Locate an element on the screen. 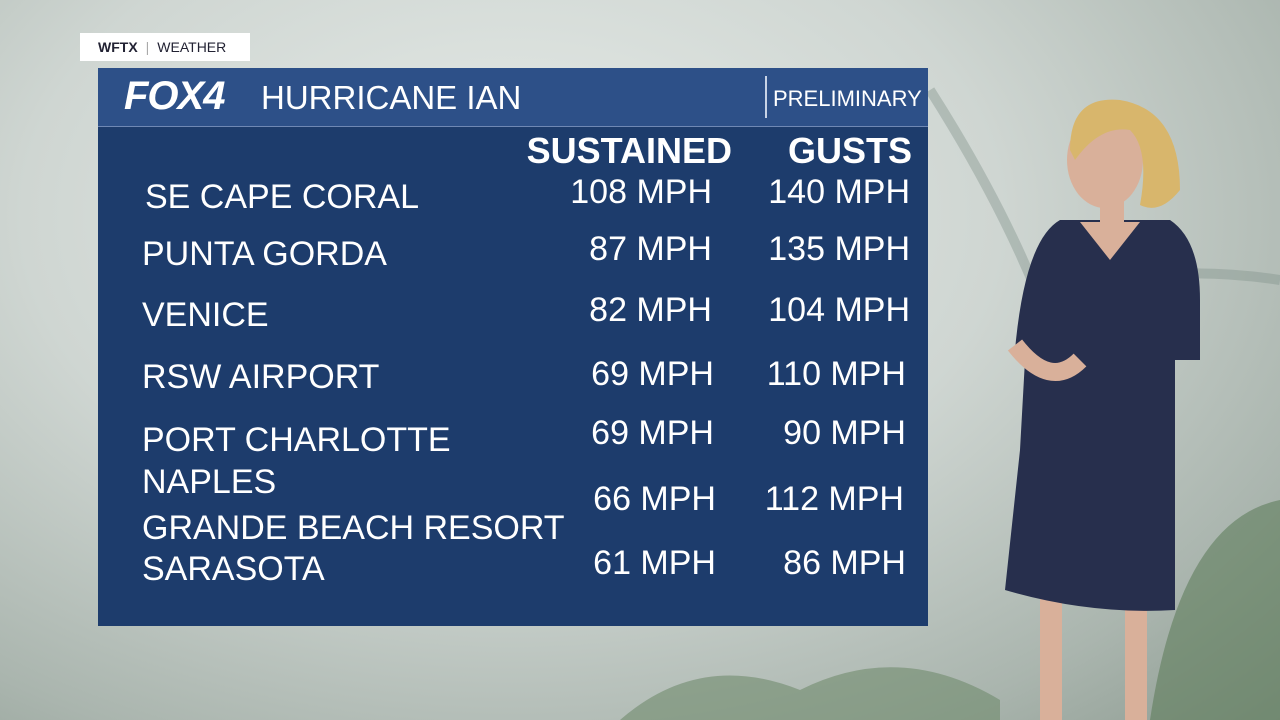  logo: FOX4 is located at coordinates (174, 96).